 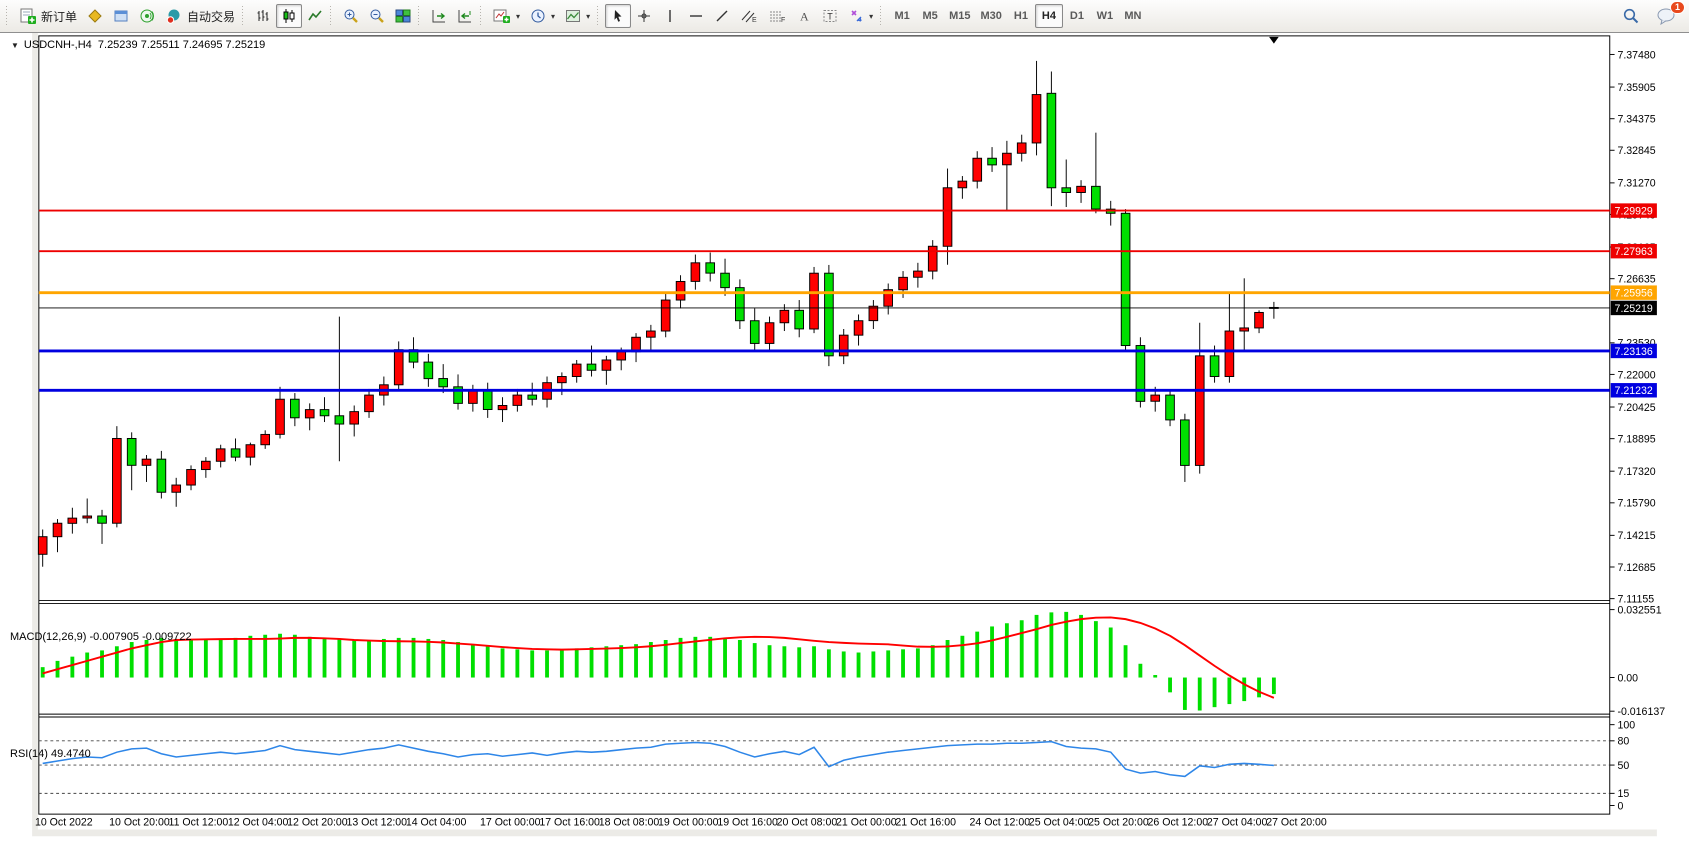 I want to click on timeframe-mn-label: MN, so click(x=1133, y=16).